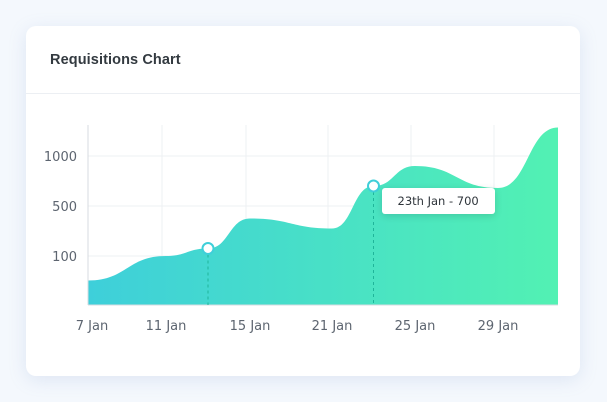 This screenshot has height=402, width=607. Describe the element at coordinates (498, 326) in the screenshot. I see `x-tick-label: 29 Jan` at that location.